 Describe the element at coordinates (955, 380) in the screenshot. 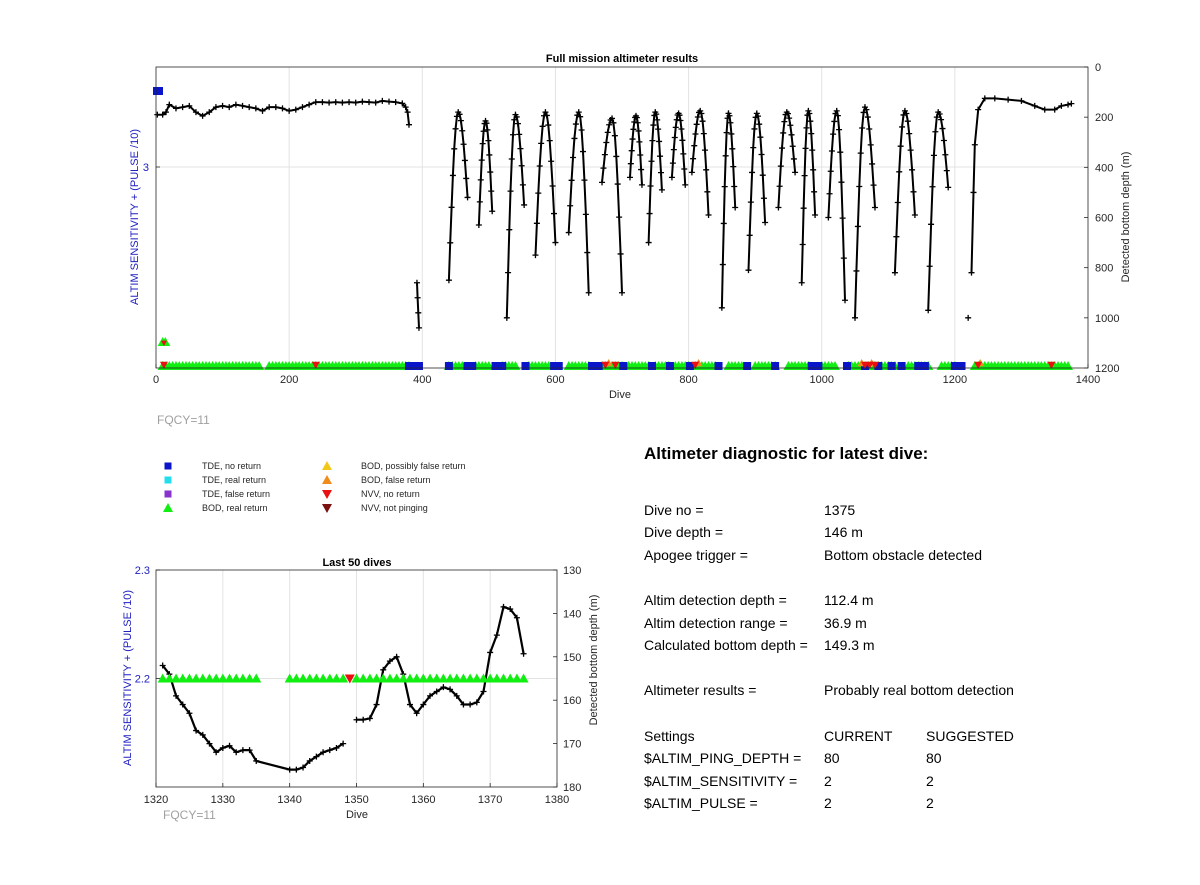

I see `top-x-tick-label: 1200` at that location.